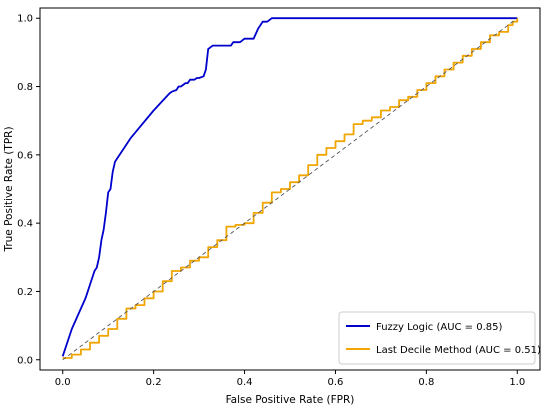 This screenshot has width=550, height=409. I want to click on y-tick-label: 0.8, so click(25, 87).